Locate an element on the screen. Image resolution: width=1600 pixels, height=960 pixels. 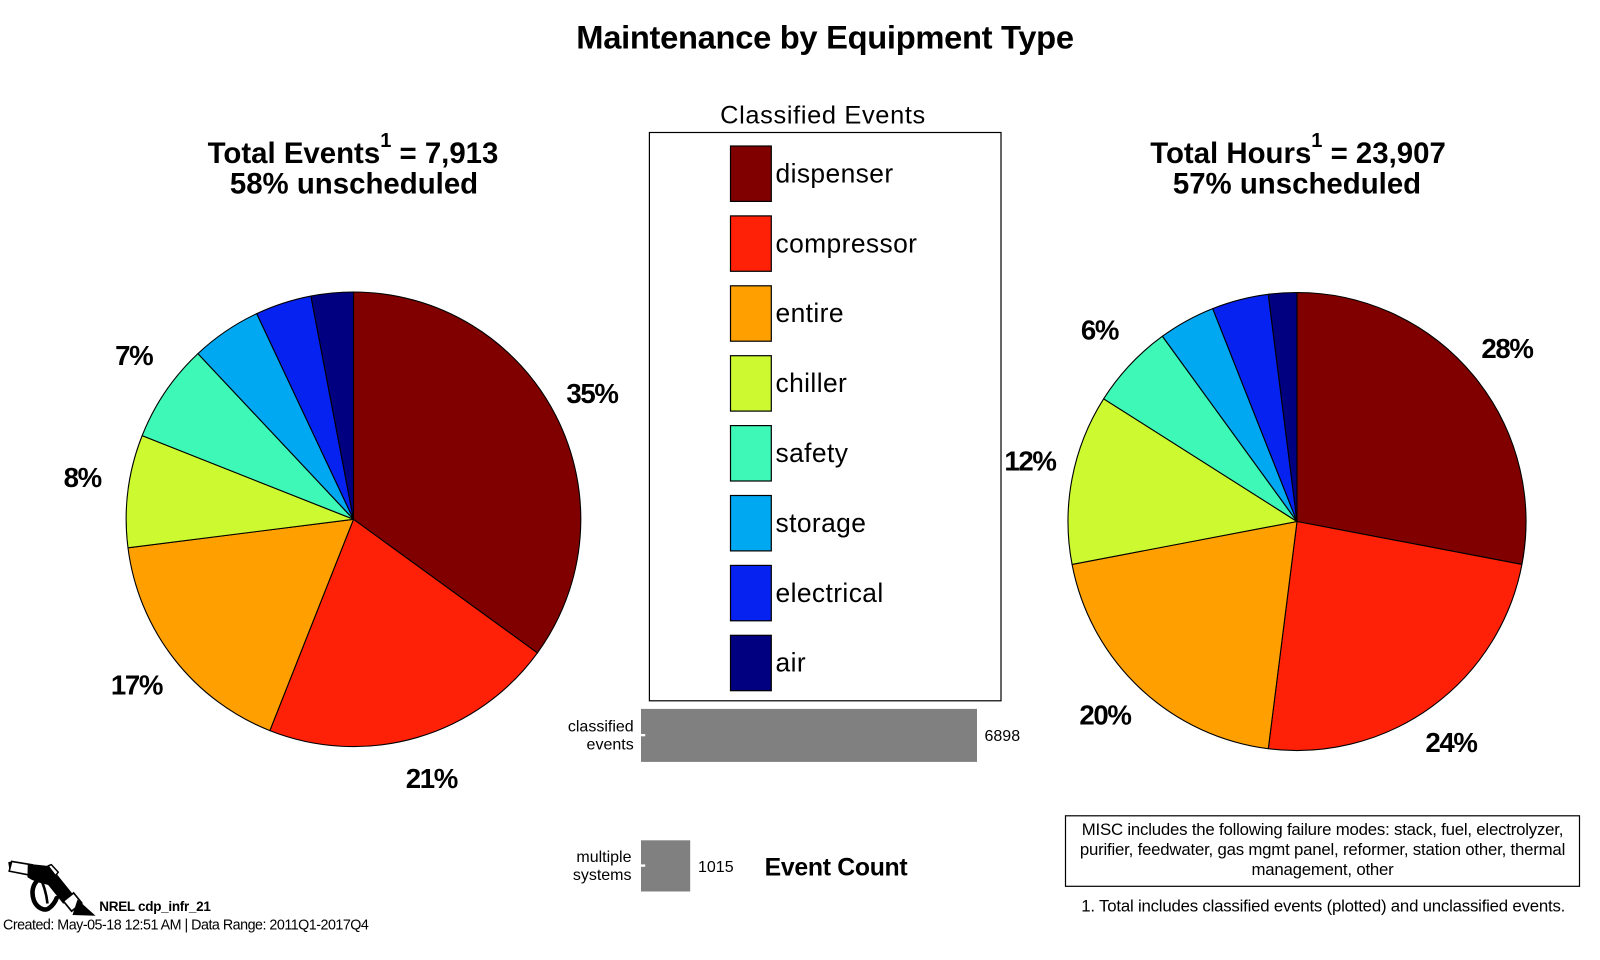
svg-text: safety is located at coordinates (812, 453).